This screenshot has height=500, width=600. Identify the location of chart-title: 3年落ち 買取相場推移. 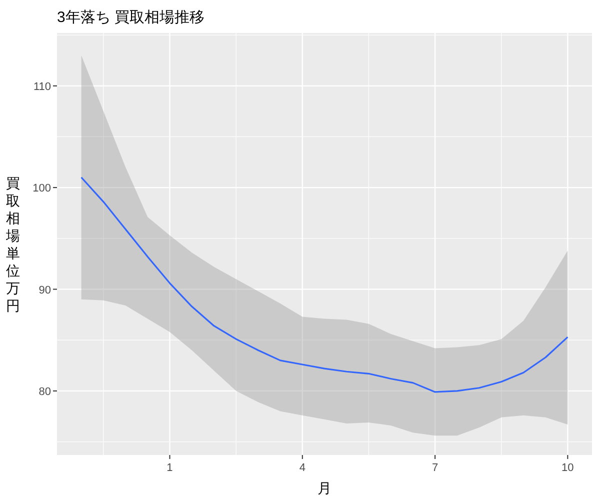
(131, 17).